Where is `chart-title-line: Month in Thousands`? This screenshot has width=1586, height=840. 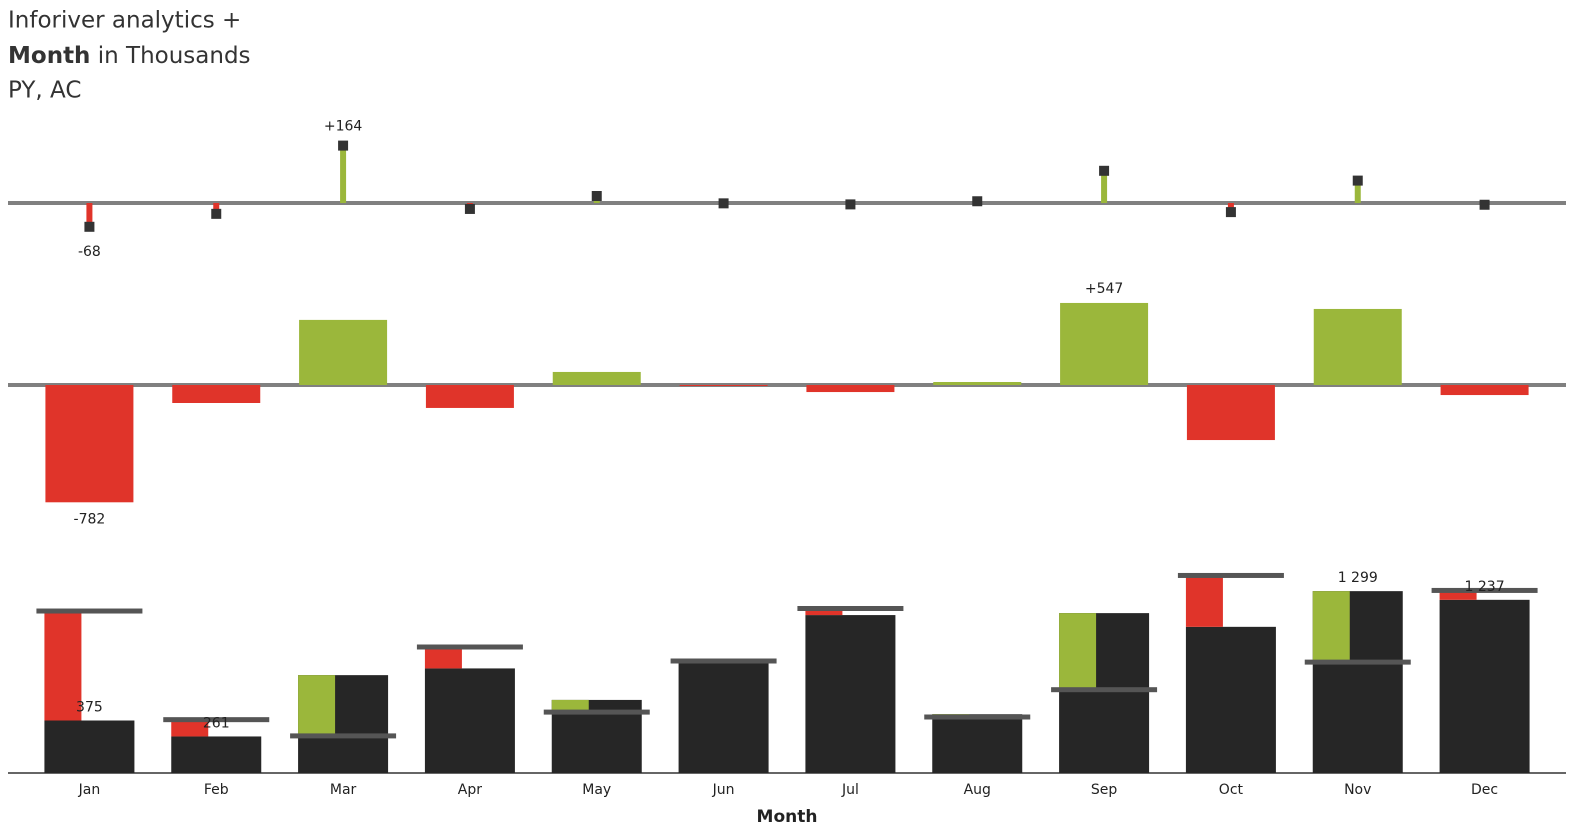 chart-title-line: Month in Thousands is located at coordinates (129, 56).